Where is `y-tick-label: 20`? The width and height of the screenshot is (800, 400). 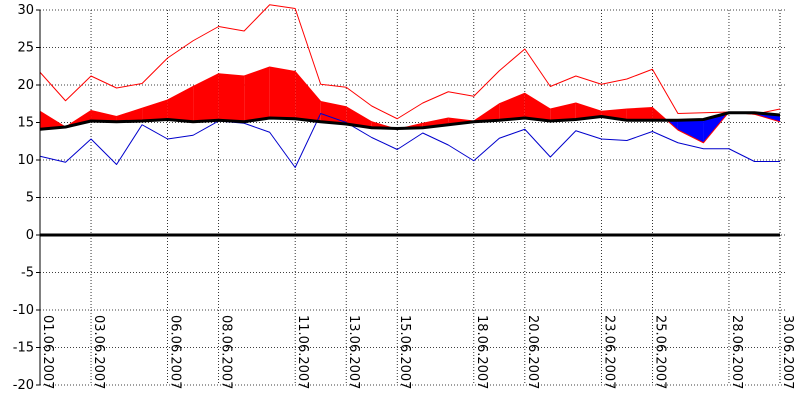 y-tick-label: 20 is located at coordinates (25, 85).